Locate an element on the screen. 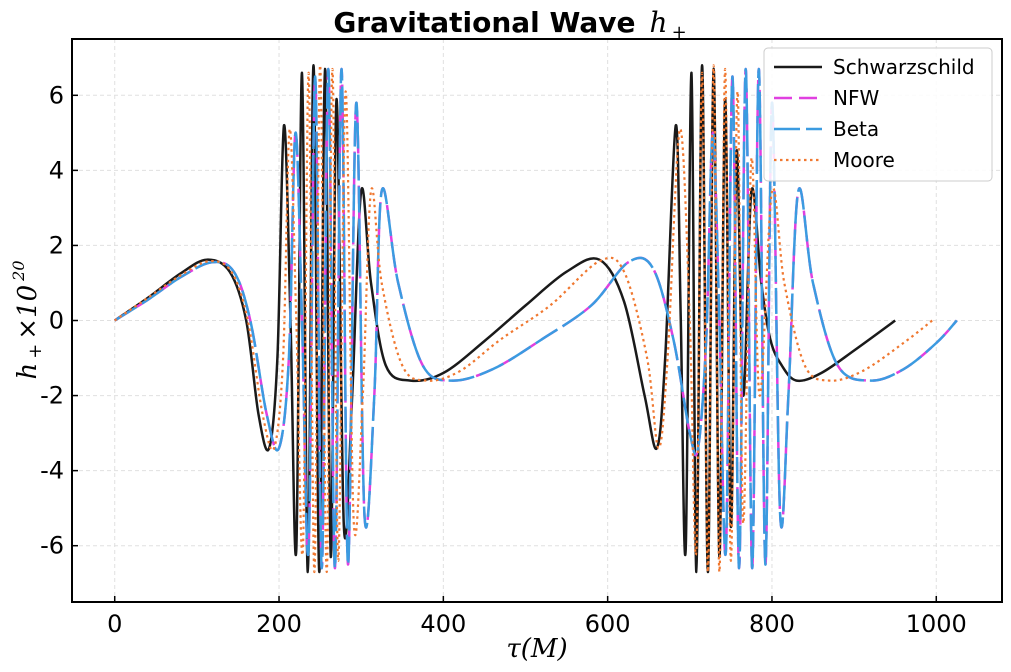  chart-title-text: Gravitational Wave is located at coordinates (484, 22).